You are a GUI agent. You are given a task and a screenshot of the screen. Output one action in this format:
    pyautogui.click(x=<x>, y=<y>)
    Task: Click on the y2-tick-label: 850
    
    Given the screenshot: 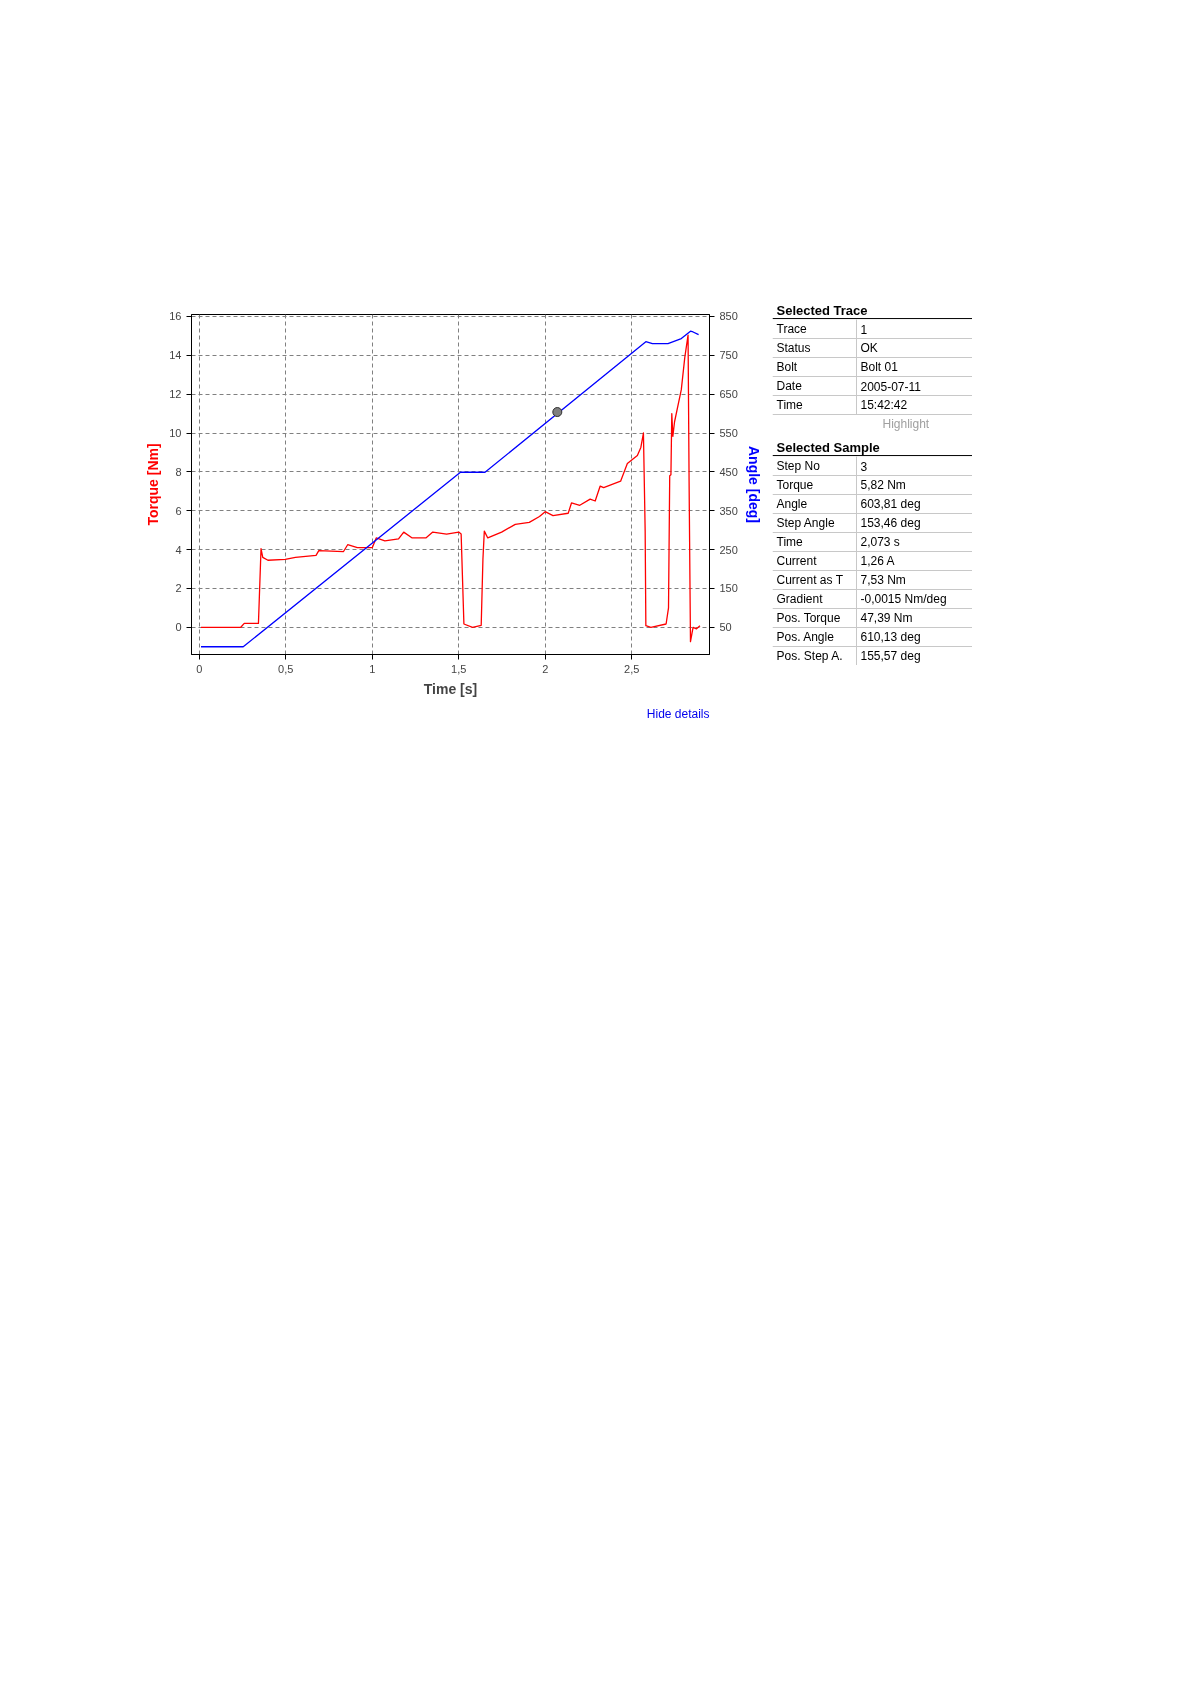 What is the action you would take?
    pyautogui.click(x=728, y=316)
    